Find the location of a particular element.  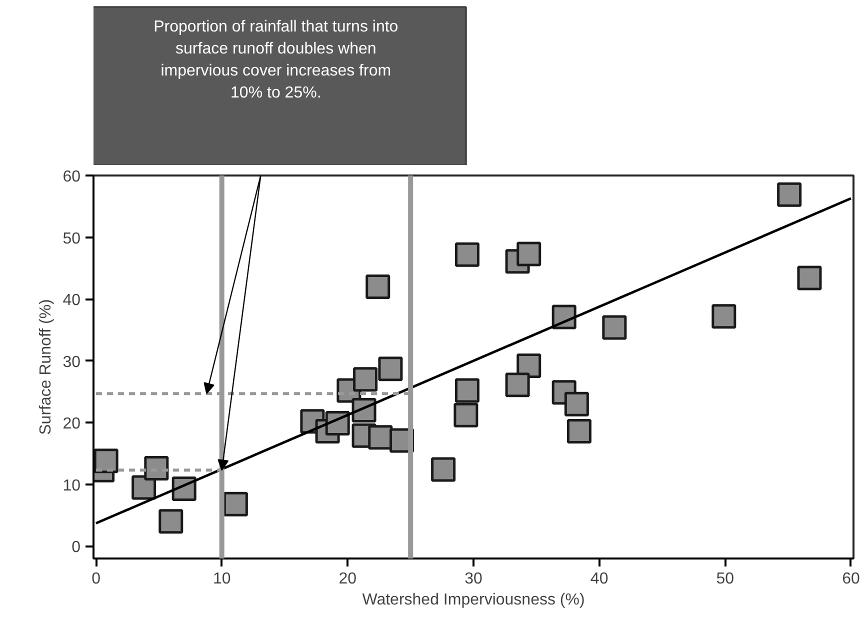

x-tick-label: 50 is located at coordinates (725, 579).